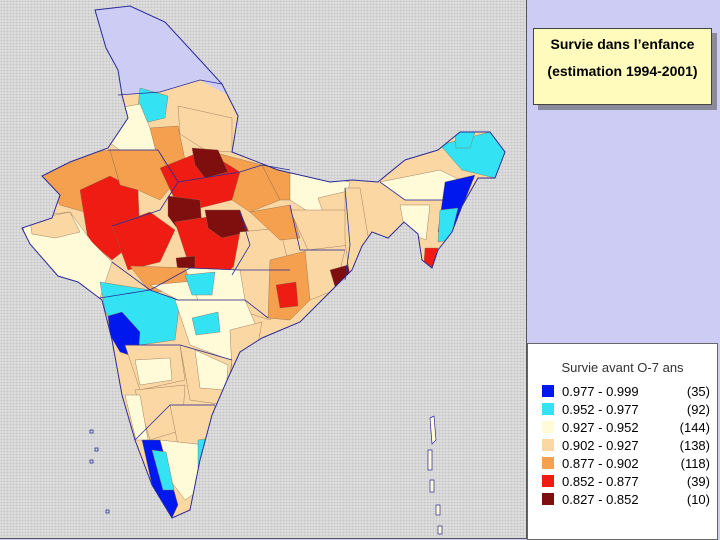 Image resolution: width=720 pixels, height=540 pixels. I want to click on legend-item: 0.877 - 0.902 (118), so click(628, 463).